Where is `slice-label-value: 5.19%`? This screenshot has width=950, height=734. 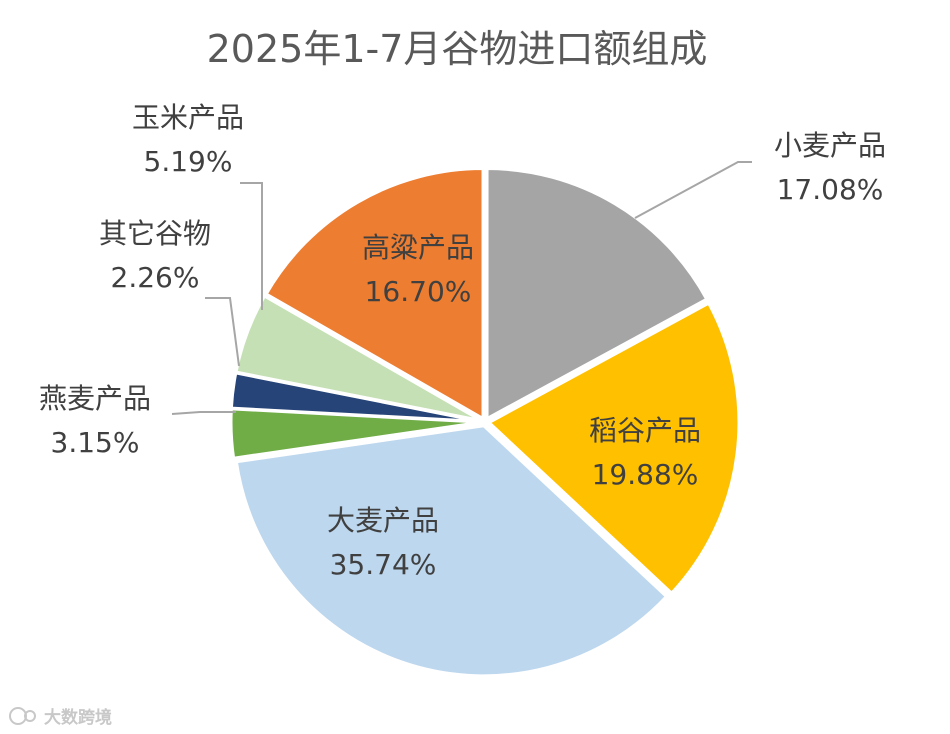
slice-label-value: 5.19% is located at coordinates (188, 161).